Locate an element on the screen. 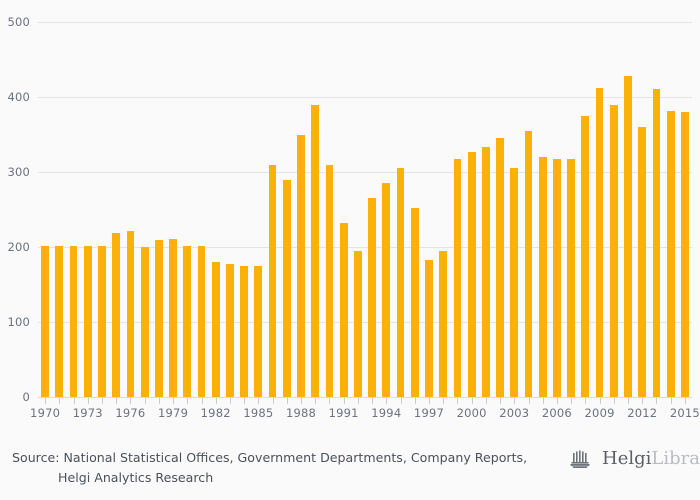 This screenshot has width=700, height=500. bar-2015 is located at coordinates (684, 254).